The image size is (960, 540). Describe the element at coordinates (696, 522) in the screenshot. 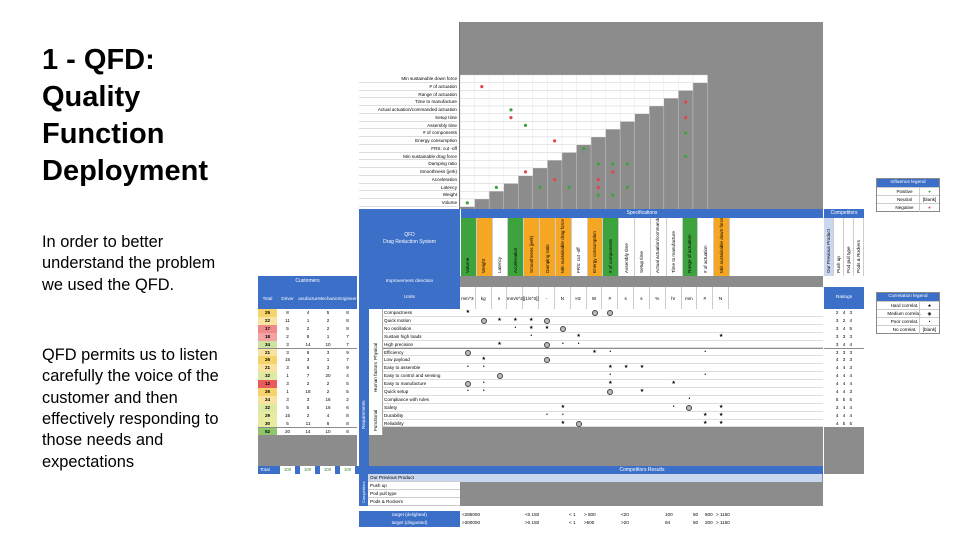

I see `target-value: 50` at that location.